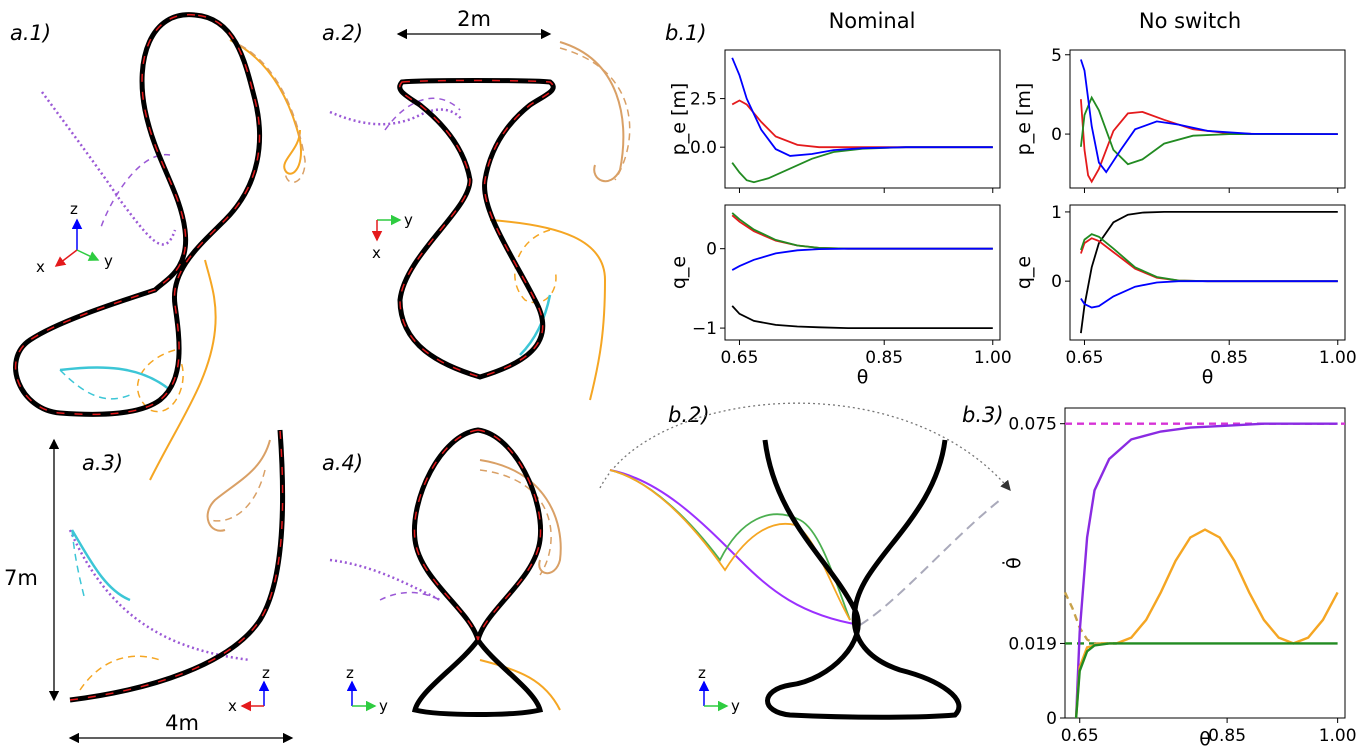 The width and height of the screenshot is (1361, 747). I want to click on title-nominal: Nominal, so click(872, 21).